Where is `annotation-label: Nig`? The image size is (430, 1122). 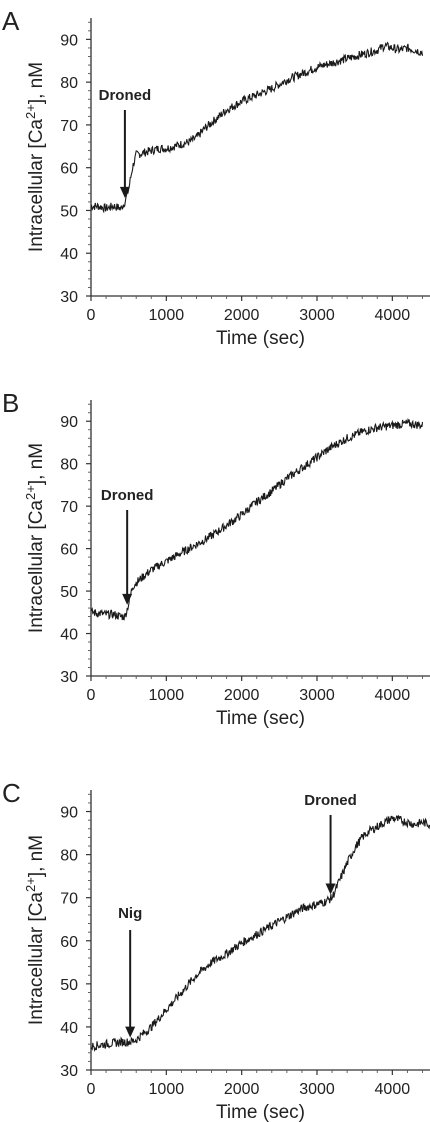
annotation-label: Nig is located at coordinates (130, 913).